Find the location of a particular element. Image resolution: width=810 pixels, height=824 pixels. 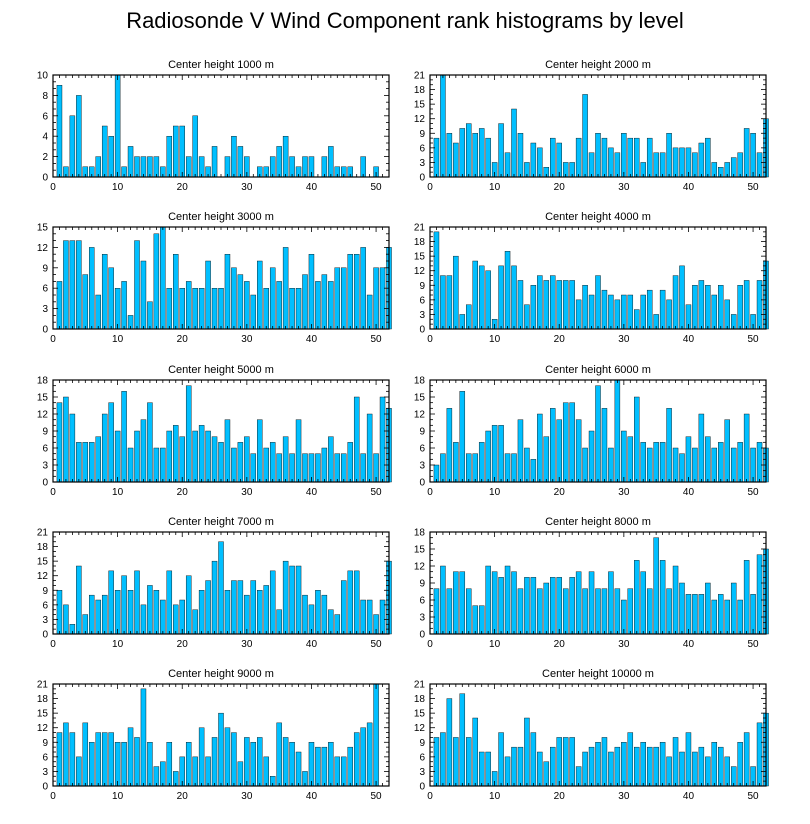

panel-title: Center height 10000 m is located at coordinates (598, 674).